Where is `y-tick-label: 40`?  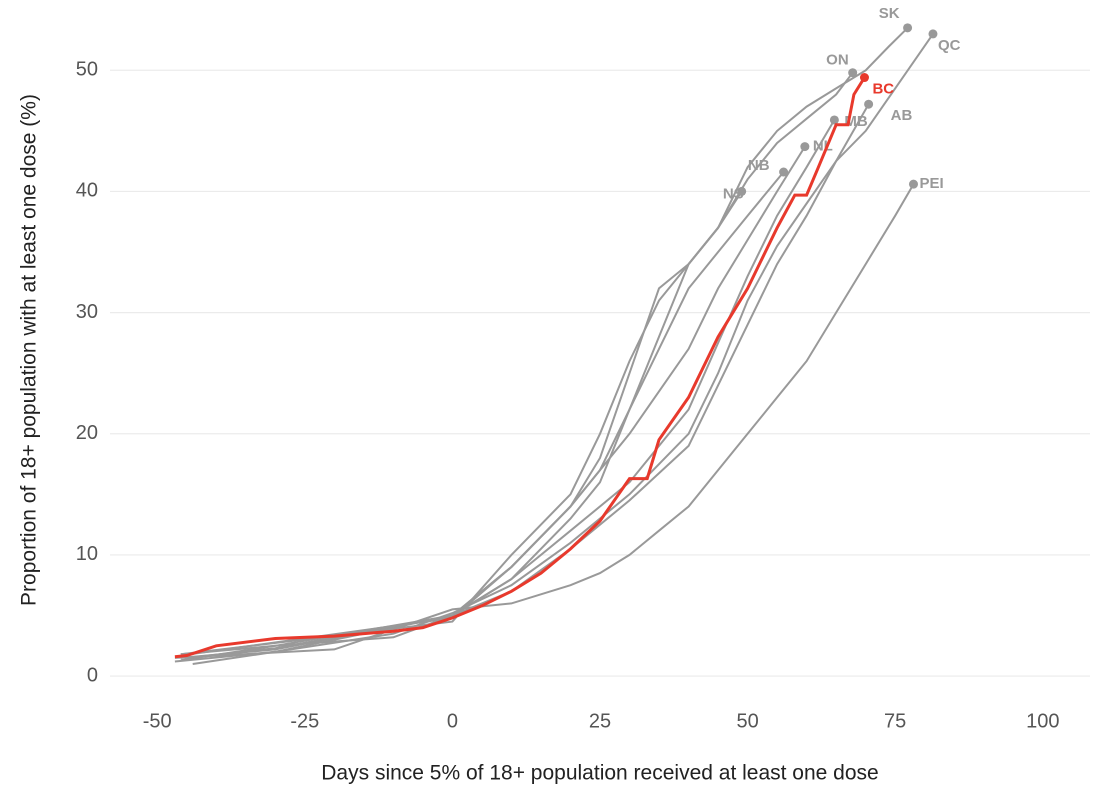
y-tick-label: 40 is located at coordinates (87, 191).